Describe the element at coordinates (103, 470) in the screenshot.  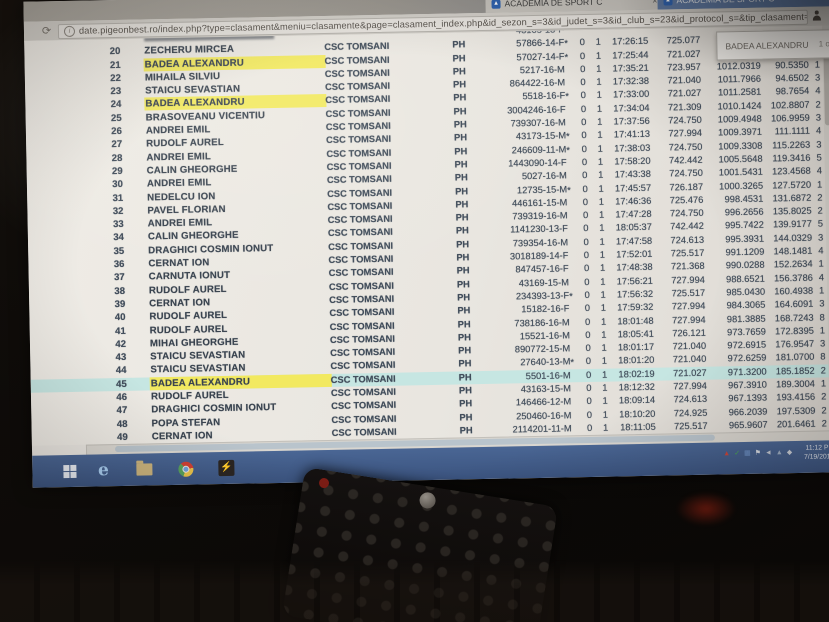
I see `taskbar-item-browser-e: e` at that location.